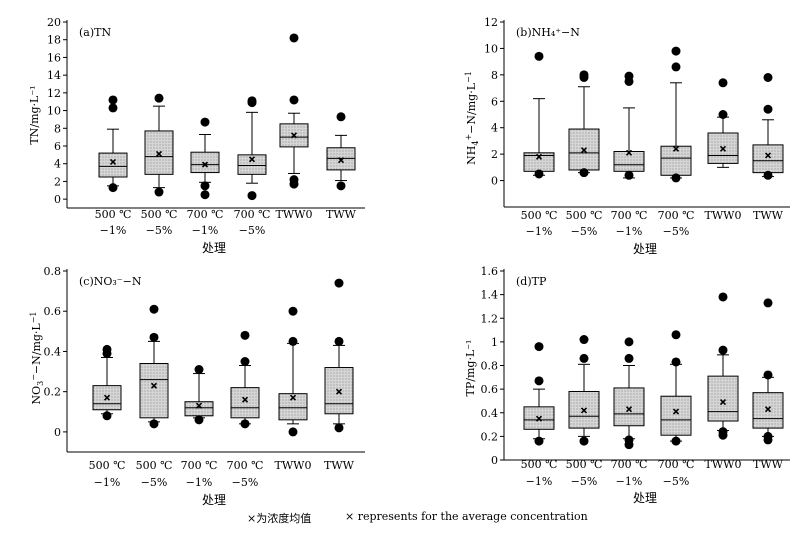 This screenshot has height=533, width=804. What do you see at coordinates (54, 75) in the screenshot?
I see `y-tick-label: 14` at bounding box center [54, 75].